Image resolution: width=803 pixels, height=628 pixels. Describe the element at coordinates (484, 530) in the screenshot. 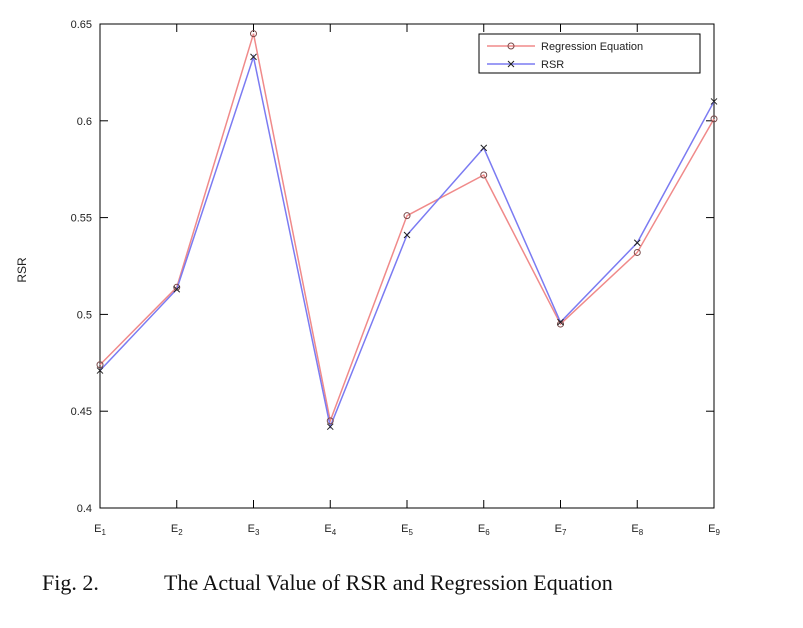

I see `x-tick-label: E6` at that location.